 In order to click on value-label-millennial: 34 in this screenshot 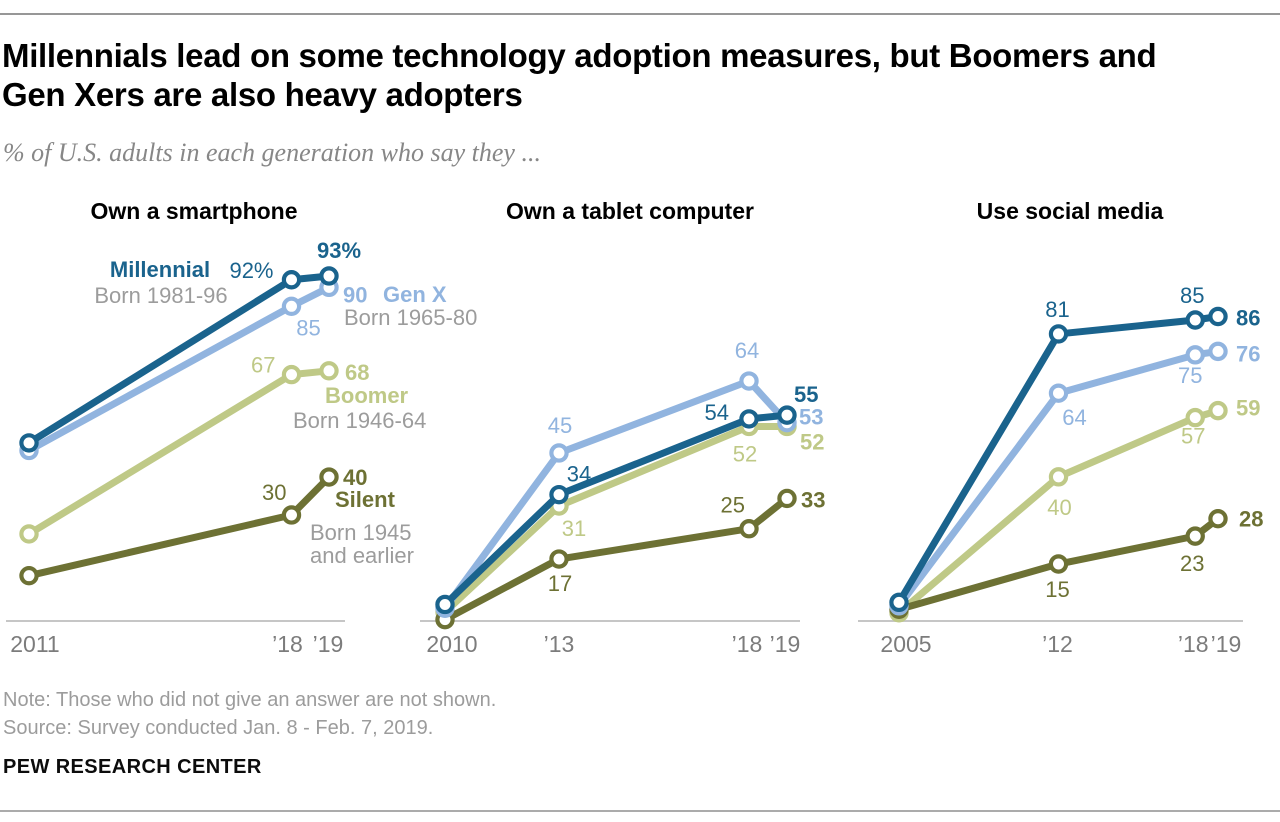, I will do `click(579, 474)`.